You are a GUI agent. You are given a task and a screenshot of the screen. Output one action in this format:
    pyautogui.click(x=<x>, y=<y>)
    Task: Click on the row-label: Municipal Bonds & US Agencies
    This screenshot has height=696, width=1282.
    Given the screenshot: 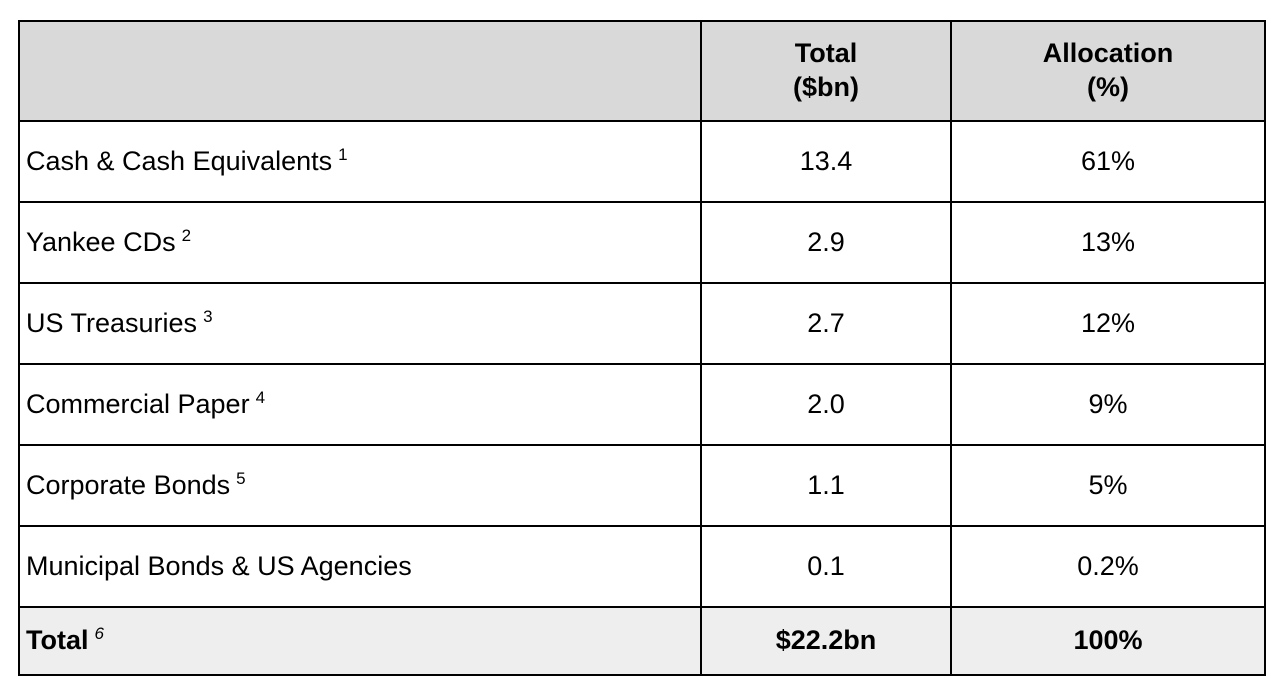 What is the action you would take?
    pyautogui.click(x=219, y=565)
    